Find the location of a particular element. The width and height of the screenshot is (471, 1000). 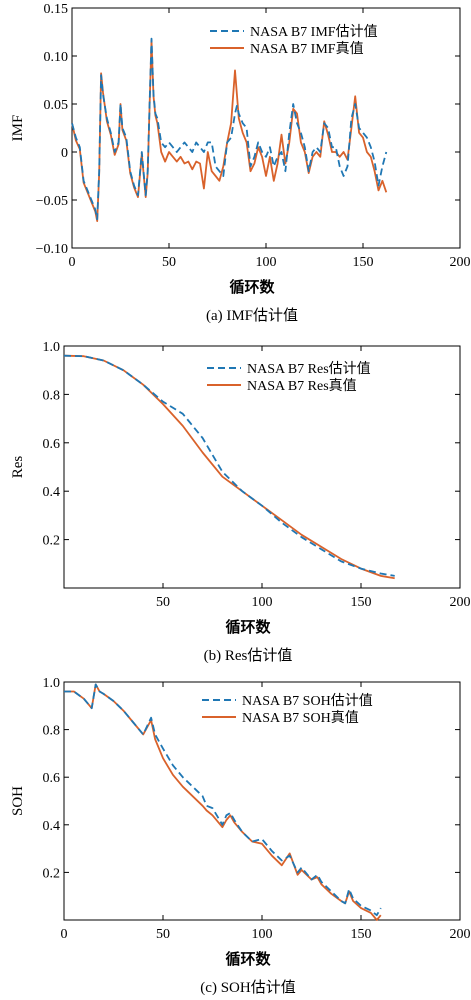

series-line-estimate is located at coordinates (229, 129).